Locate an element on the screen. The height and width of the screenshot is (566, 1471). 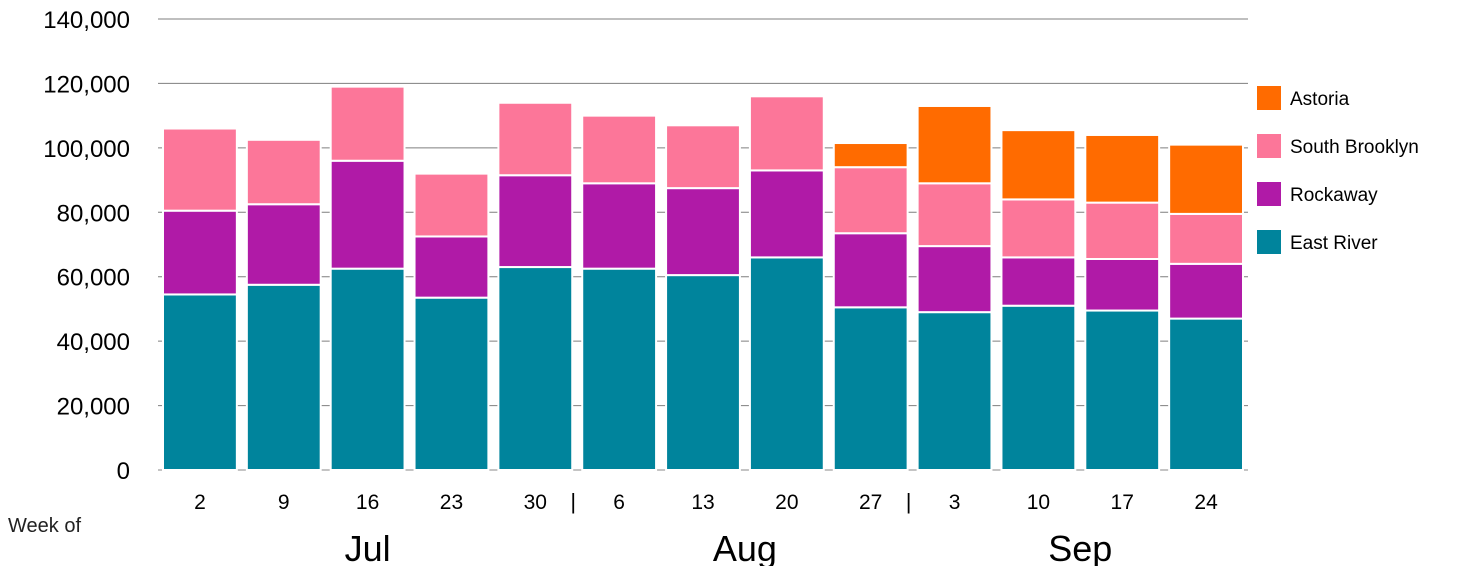
x-tick-label: 10 is located at coordinates (1038, 502).